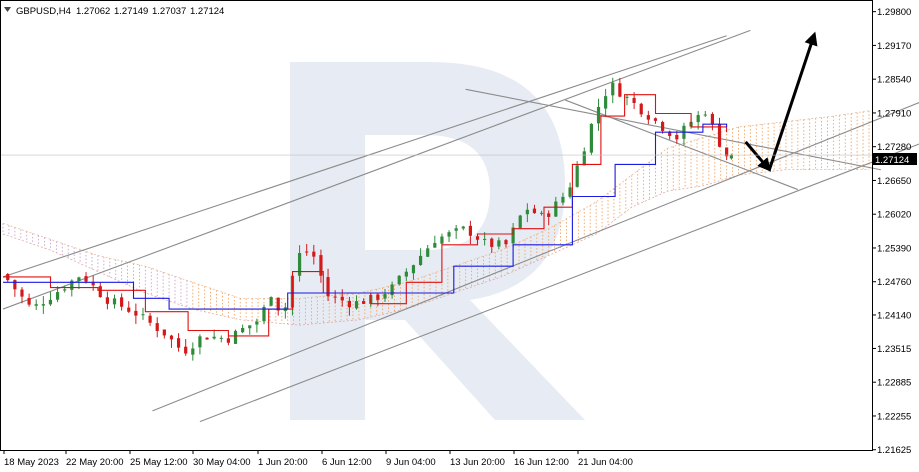  I want to click on y-tick-label: 1.27910, so click(894, 113).